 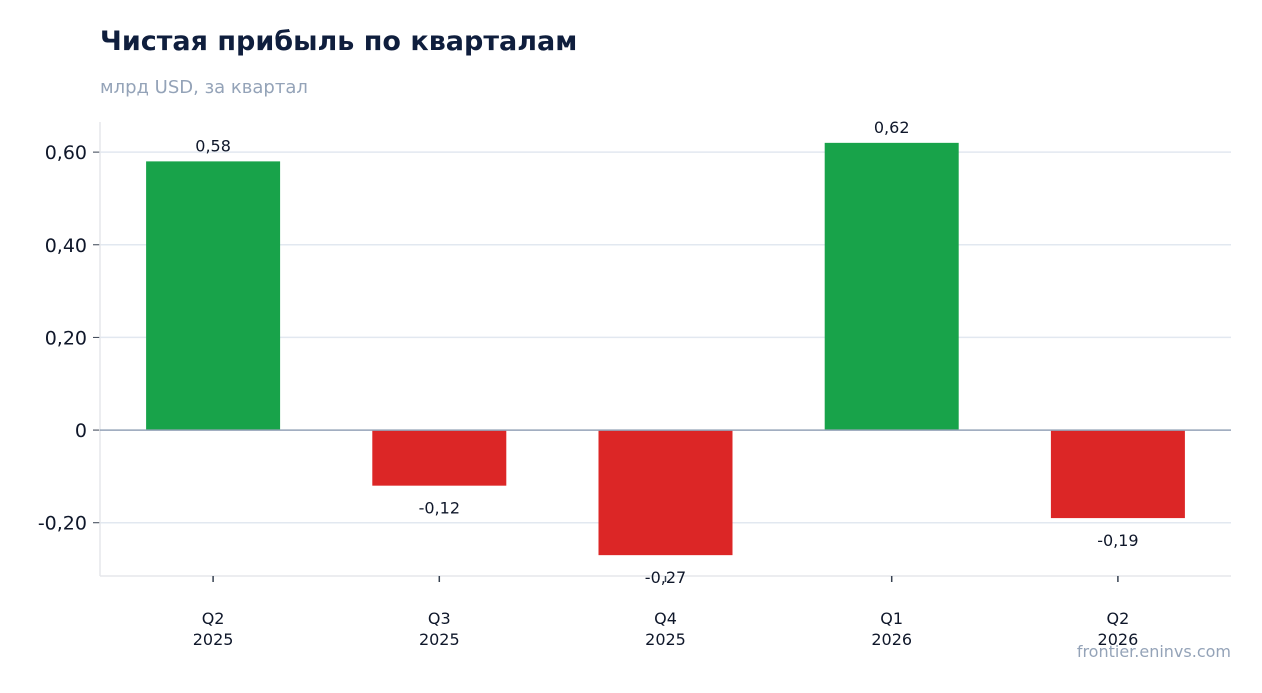 I want to click on data-label: 0,62, so click(x=892, y=127).